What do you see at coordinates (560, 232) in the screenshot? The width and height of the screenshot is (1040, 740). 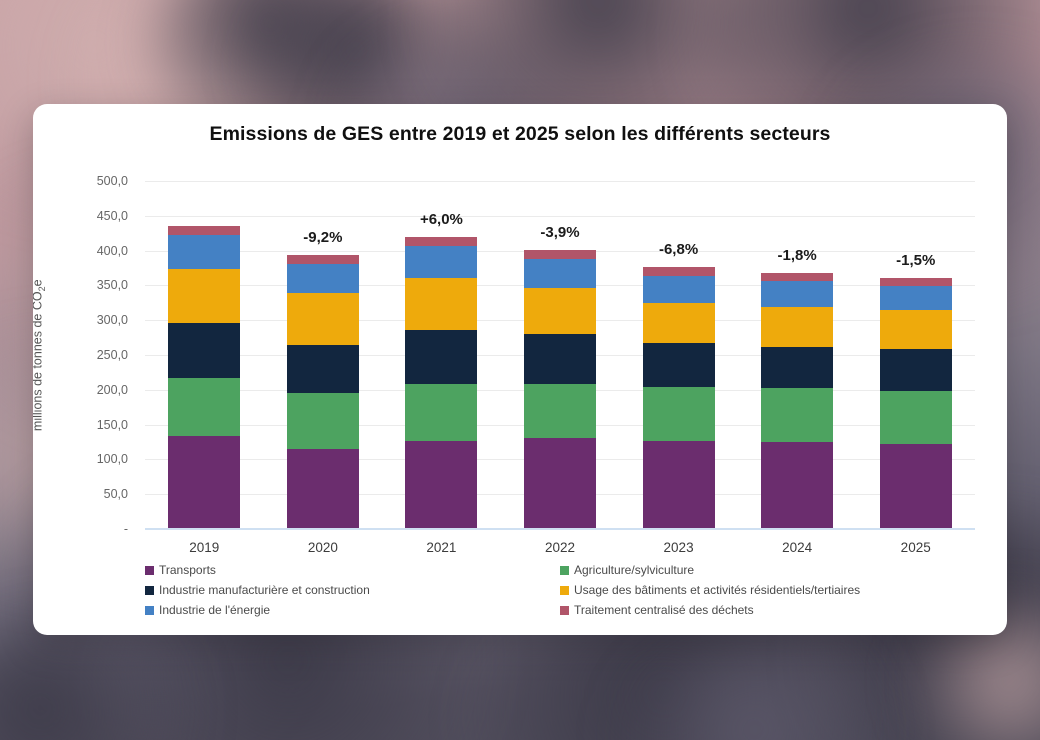 I see `delta-label-2022: -3,9%` at bounding box center [560, 232].